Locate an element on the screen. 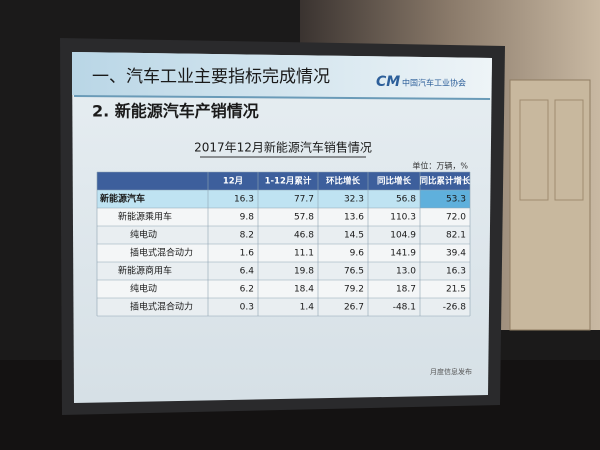  cell: 39.4 is located at coordinates (456, 254).